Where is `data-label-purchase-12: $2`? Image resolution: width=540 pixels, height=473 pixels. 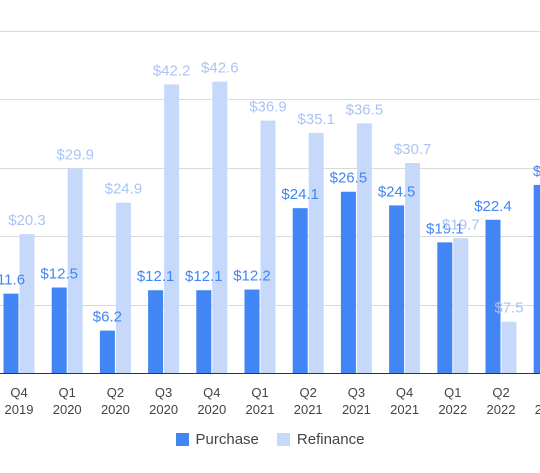
data-label-purchase-12: $2 is located at coordinates (536, 171).